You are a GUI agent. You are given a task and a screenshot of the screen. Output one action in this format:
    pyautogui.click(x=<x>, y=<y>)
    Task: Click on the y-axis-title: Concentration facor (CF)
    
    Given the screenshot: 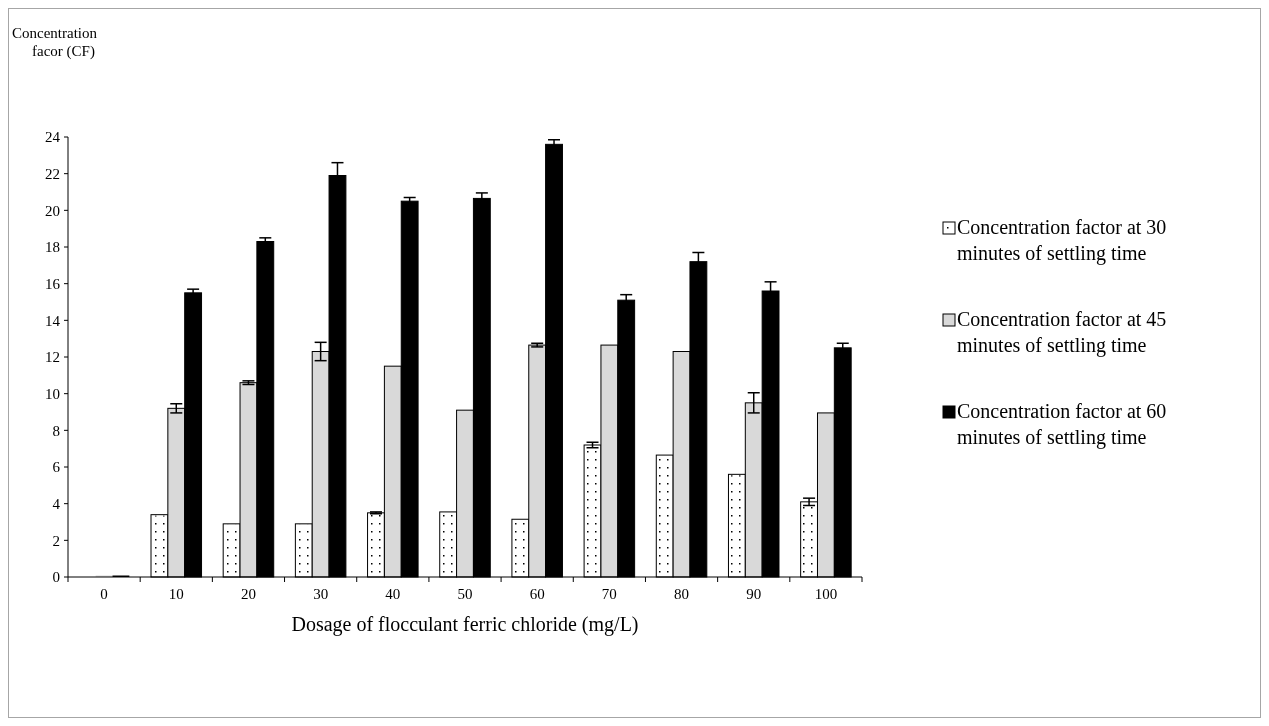 What is the action you would take?
    pyautogui.click(x=55, y=42)
    